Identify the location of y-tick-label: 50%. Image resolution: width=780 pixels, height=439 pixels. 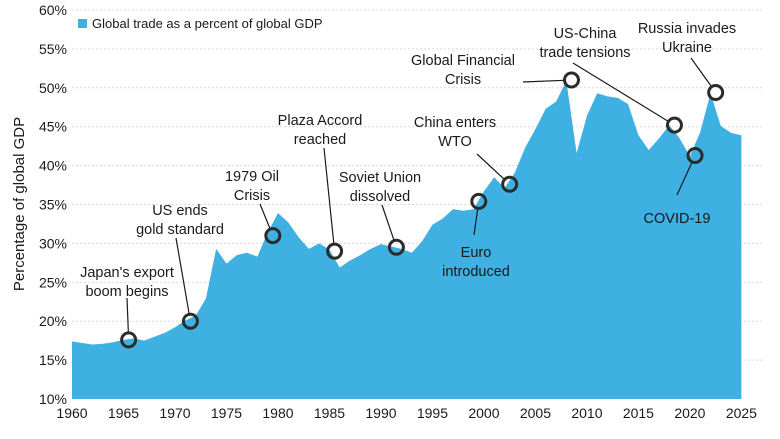
(53, 88).